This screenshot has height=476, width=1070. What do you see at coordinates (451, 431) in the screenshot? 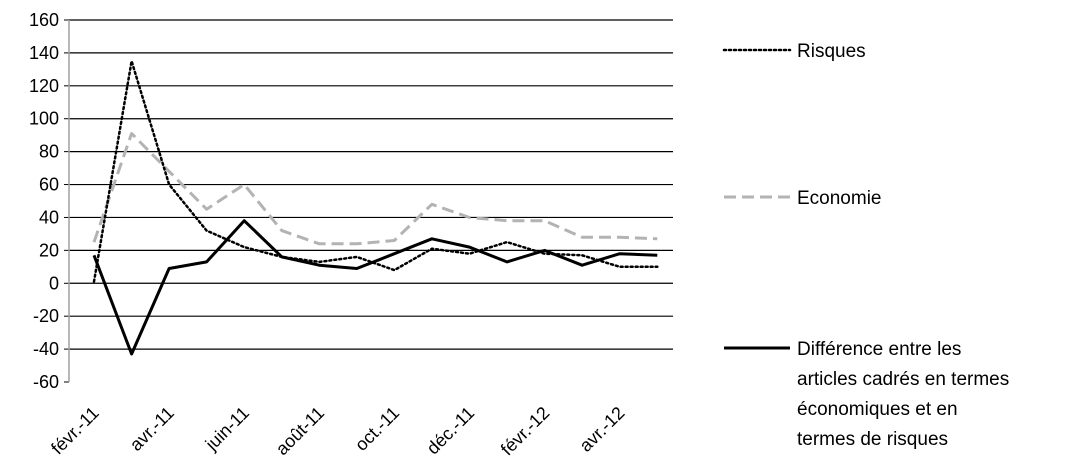
I see `x-tick-label: déc.-11` at bounding box center [451, 431].